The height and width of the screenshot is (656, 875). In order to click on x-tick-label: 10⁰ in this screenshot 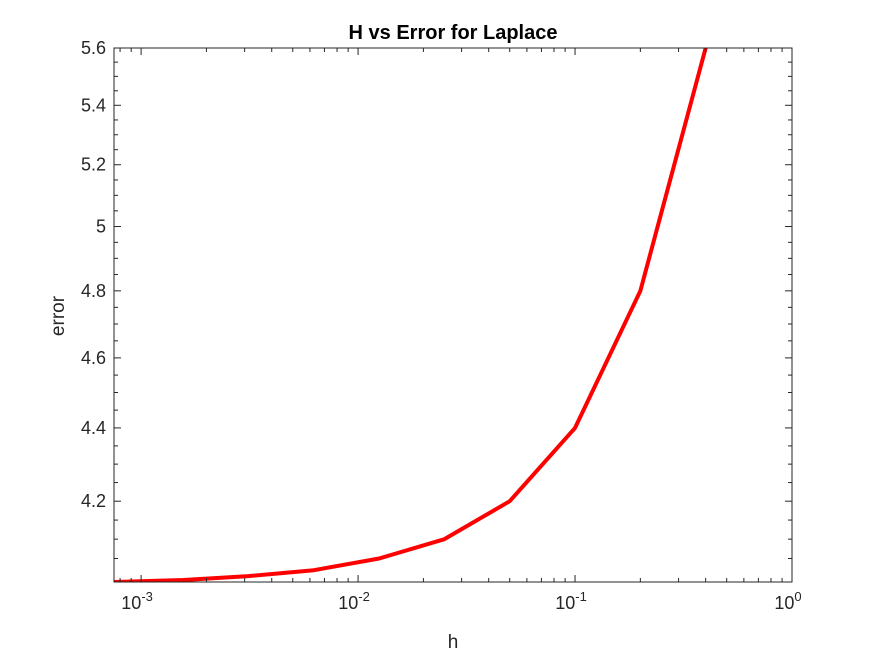, I will do `click(787, 601)`.